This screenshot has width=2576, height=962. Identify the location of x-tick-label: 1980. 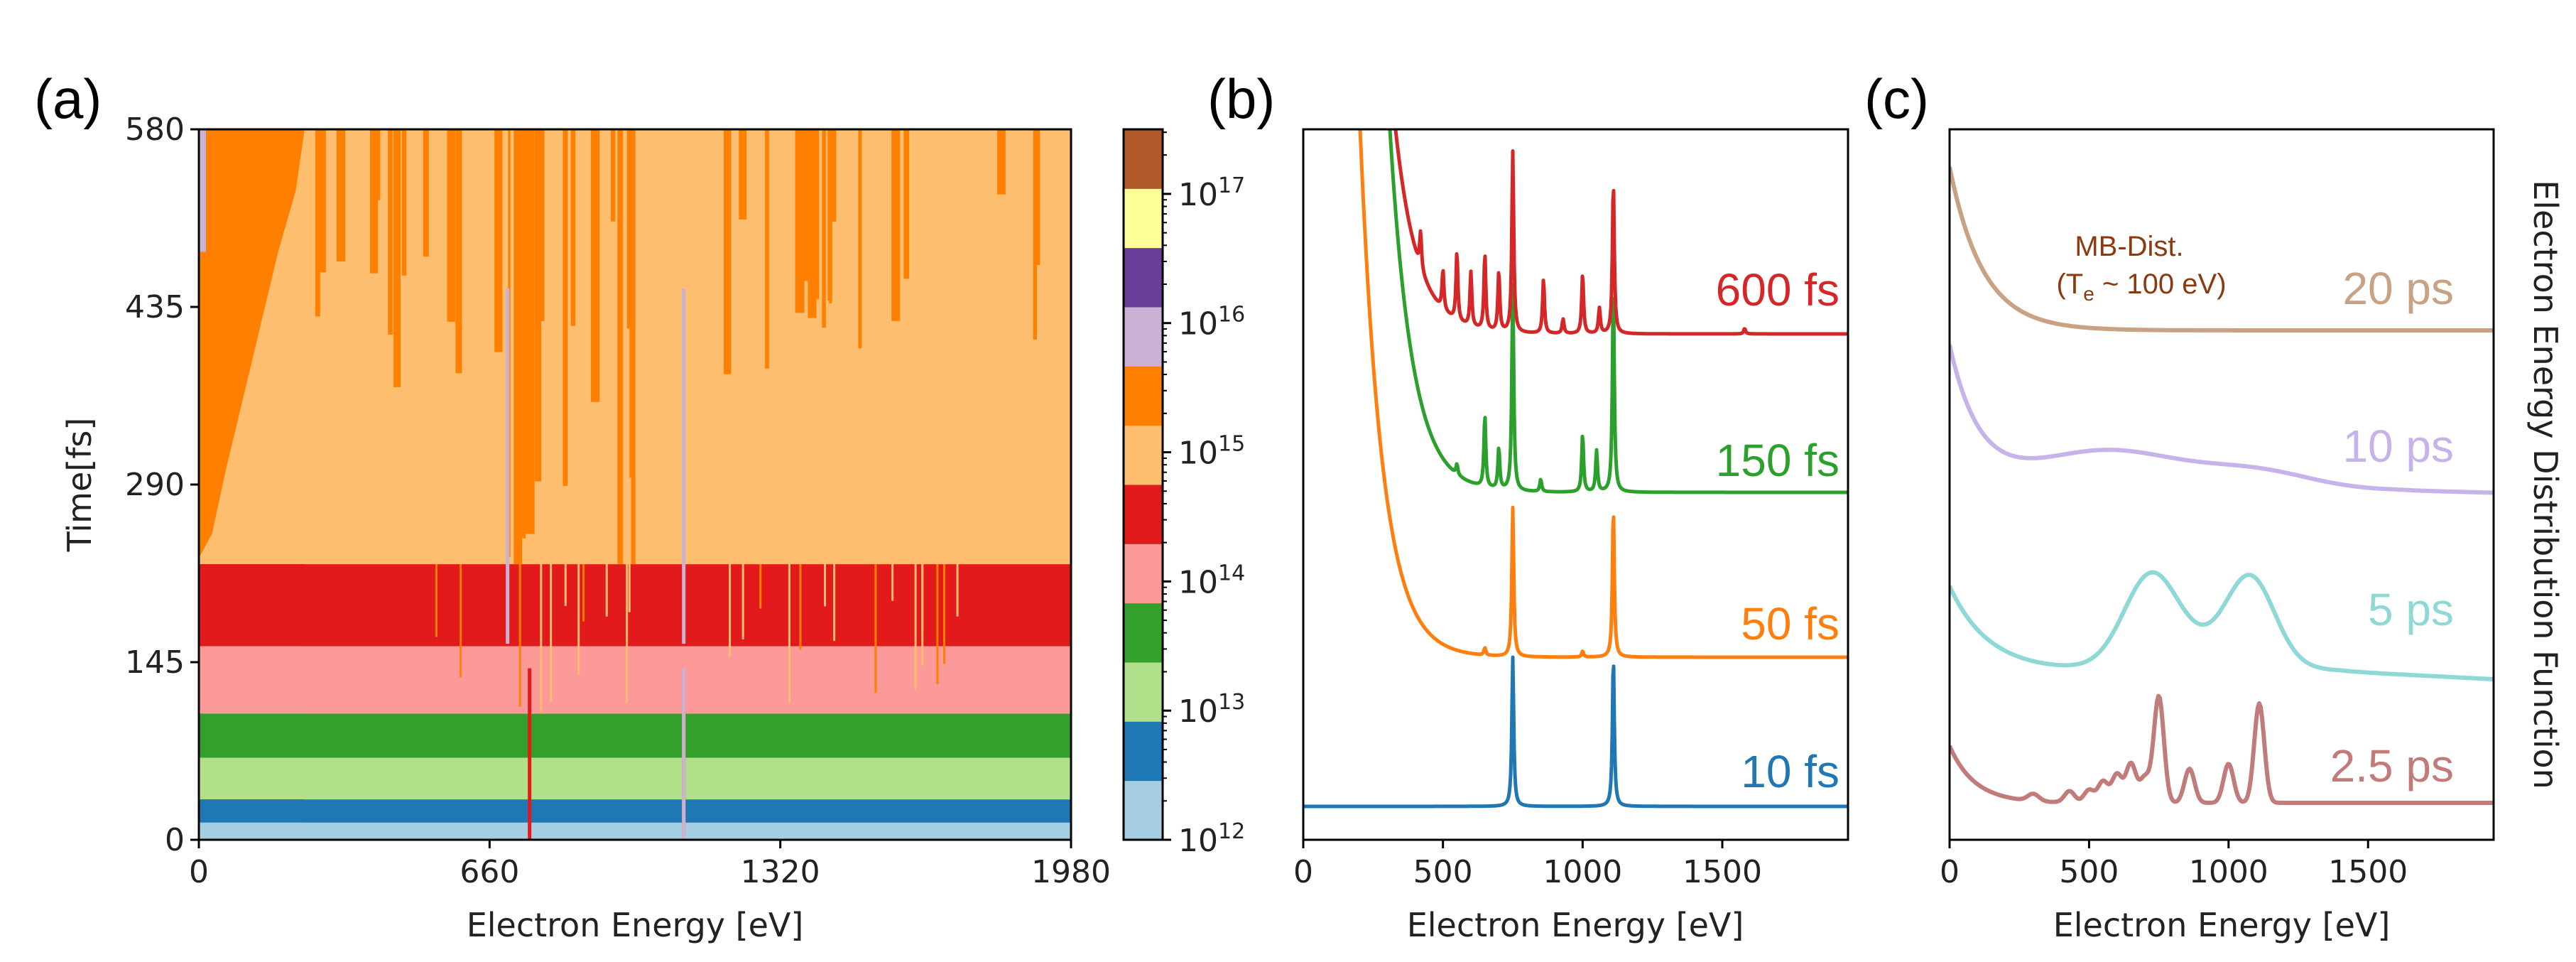
(1071, 872).